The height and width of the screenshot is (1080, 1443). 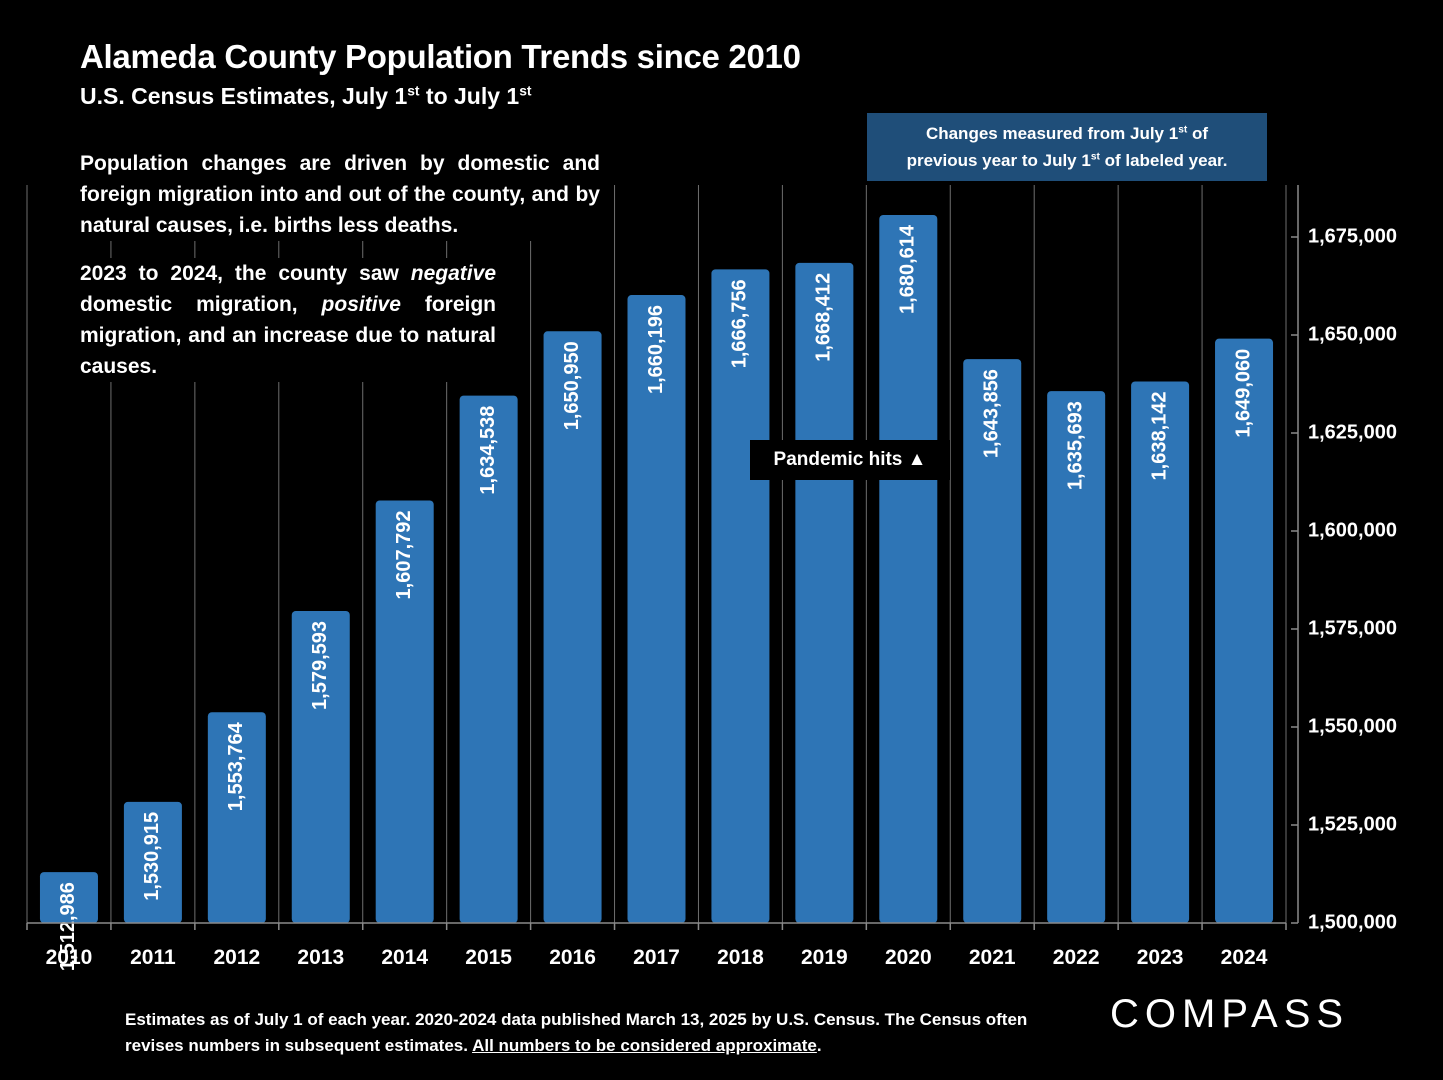 What do you see at coordinates (572, 957) in the screenshot?
I see `x-tick-label-2016: 2016` at bounding box center [572, 957].